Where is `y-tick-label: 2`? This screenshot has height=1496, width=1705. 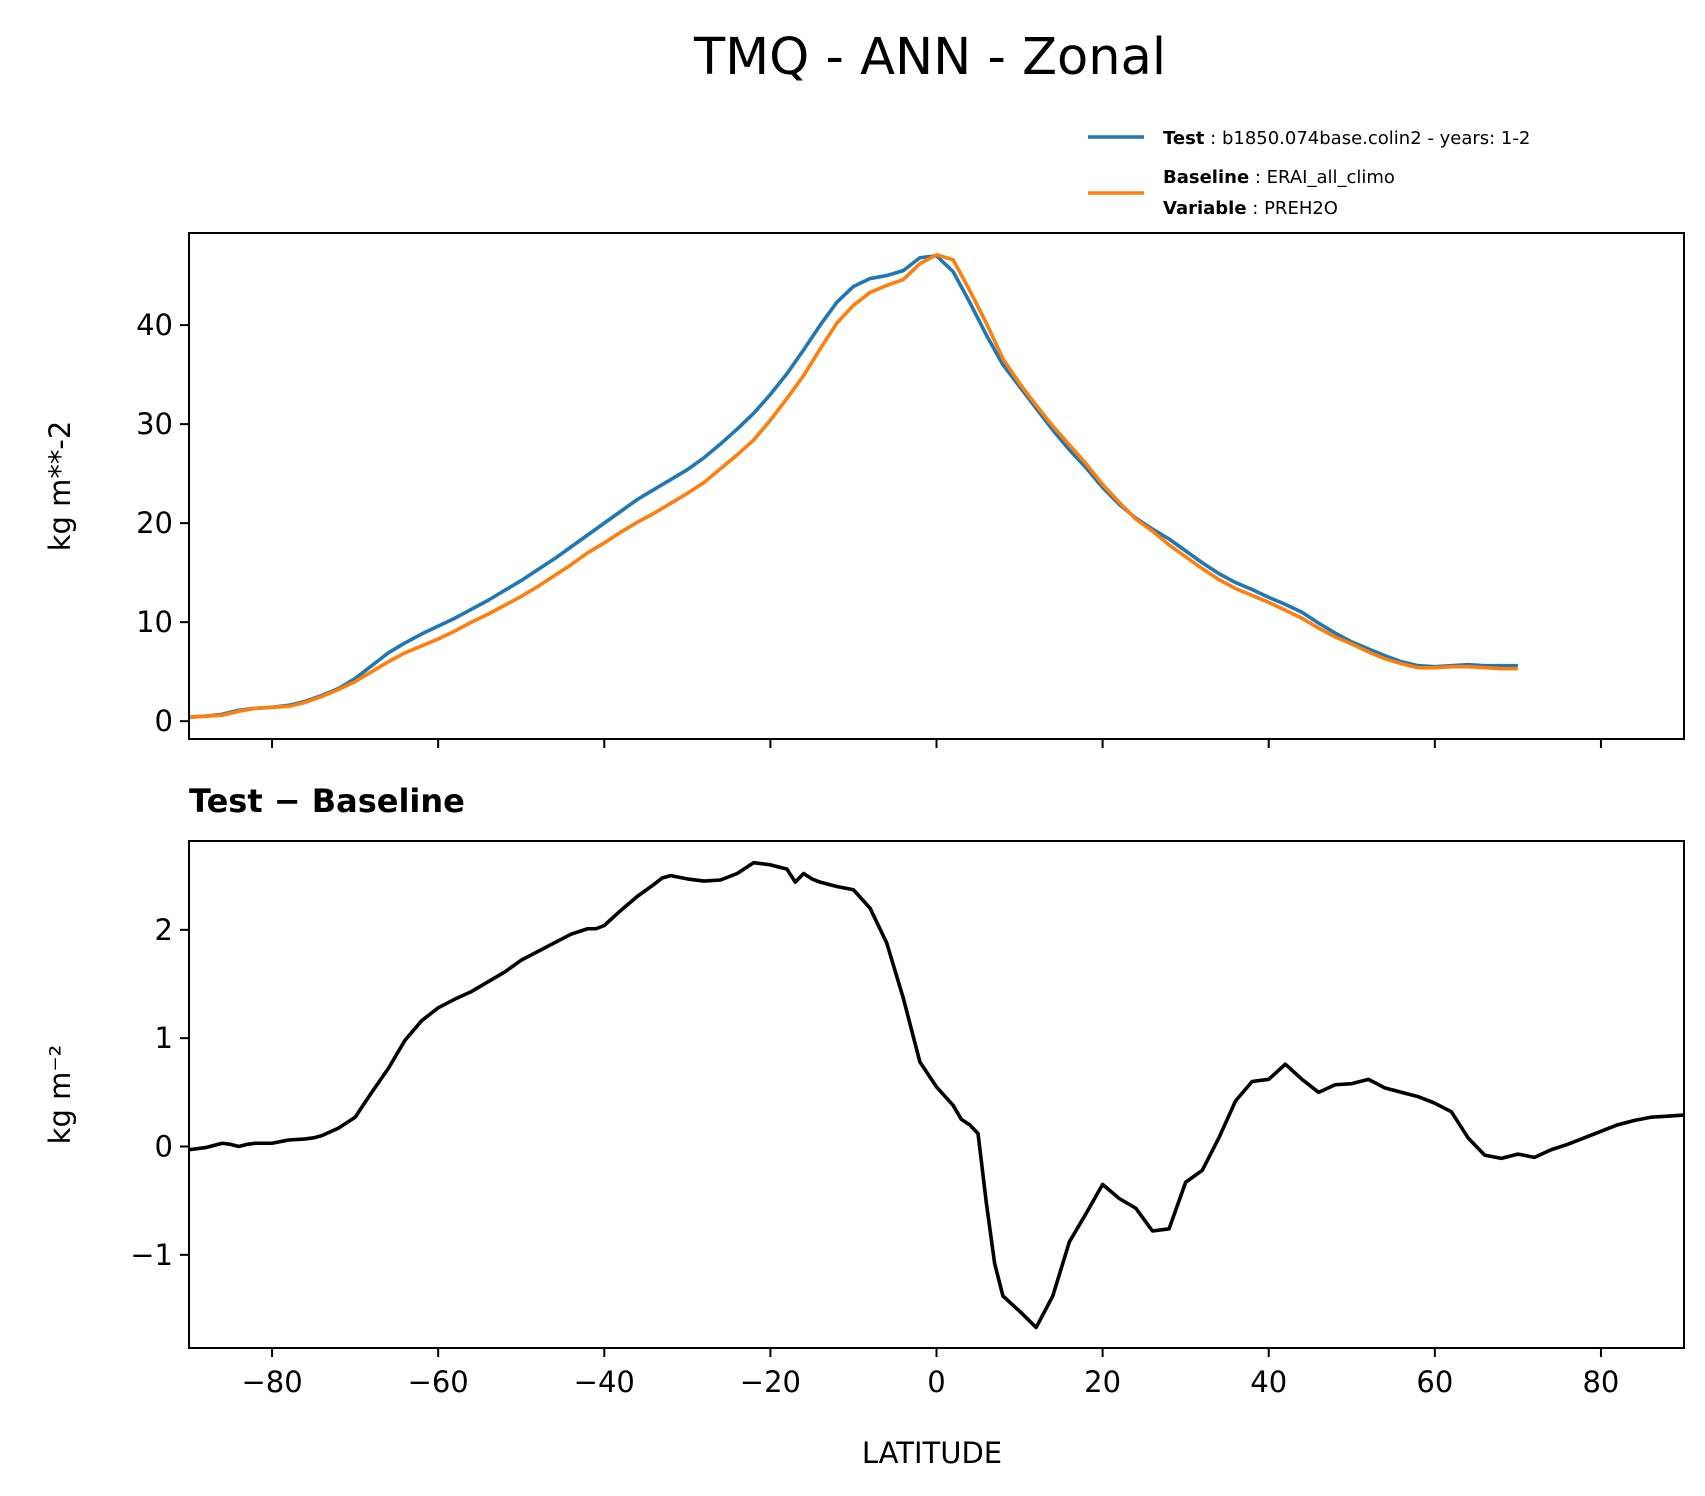 y-tick-label: 2 is located at coordinates (164, 930).